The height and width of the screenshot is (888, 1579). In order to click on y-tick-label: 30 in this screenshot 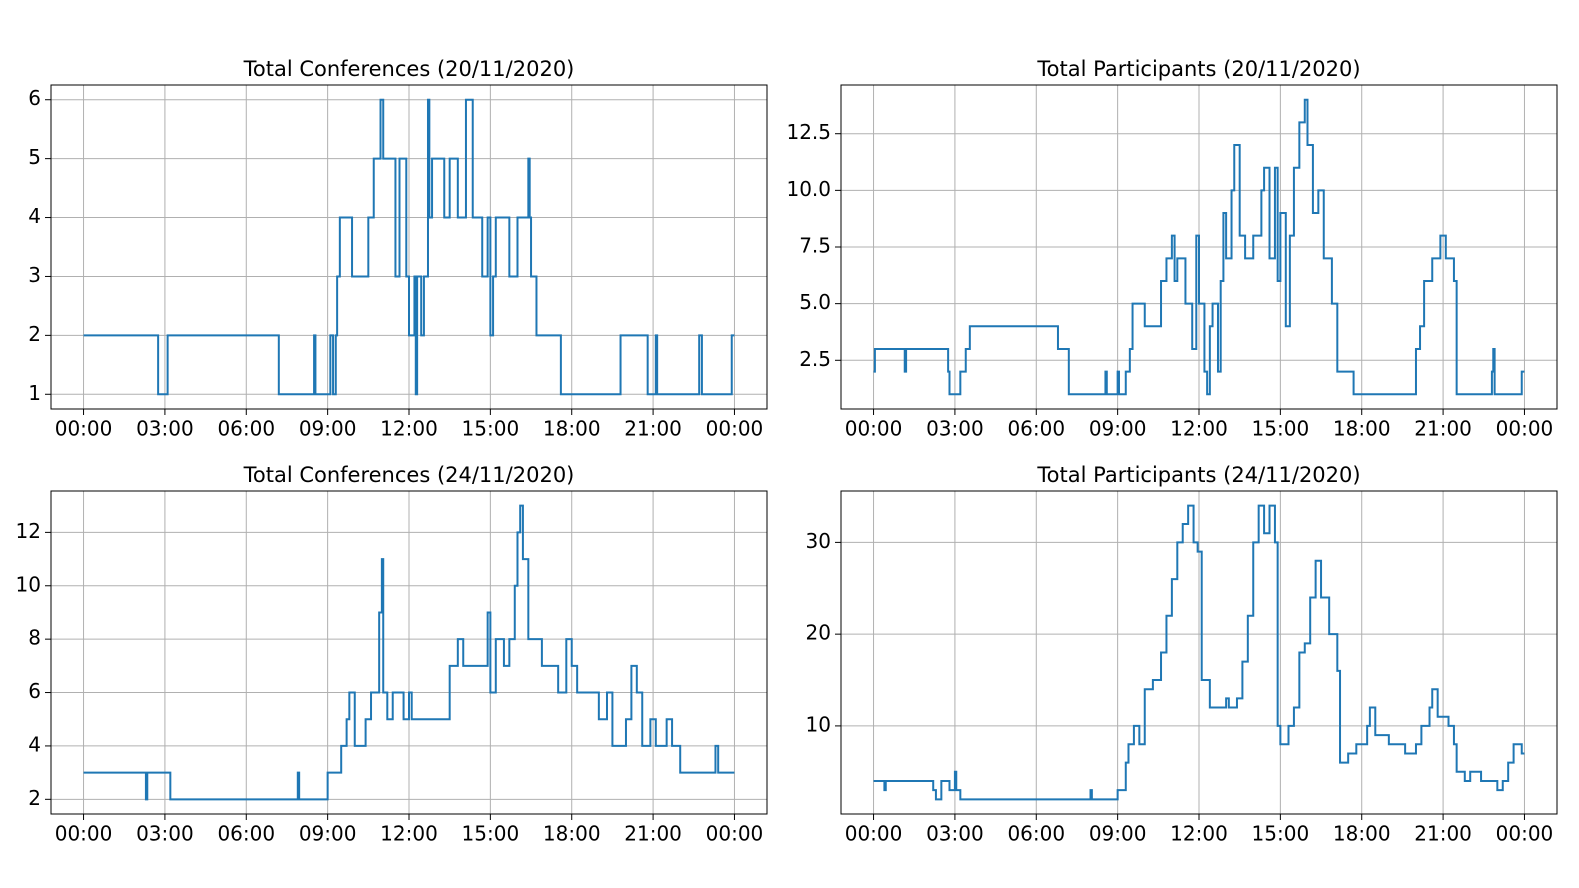, I will do `click(818, 541)`.